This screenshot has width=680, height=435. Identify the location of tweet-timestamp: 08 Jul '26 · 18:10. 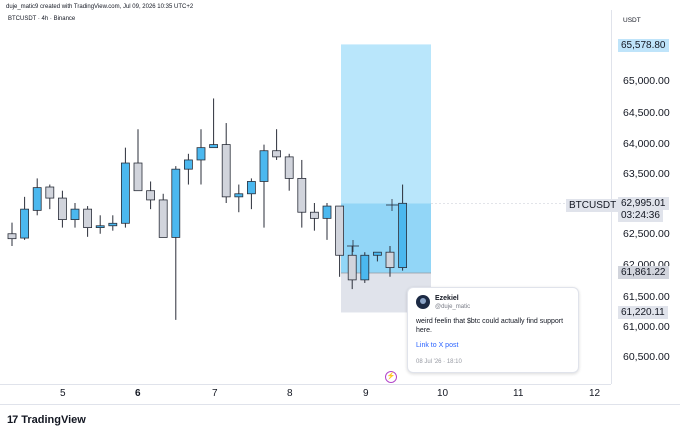
(439, 362).